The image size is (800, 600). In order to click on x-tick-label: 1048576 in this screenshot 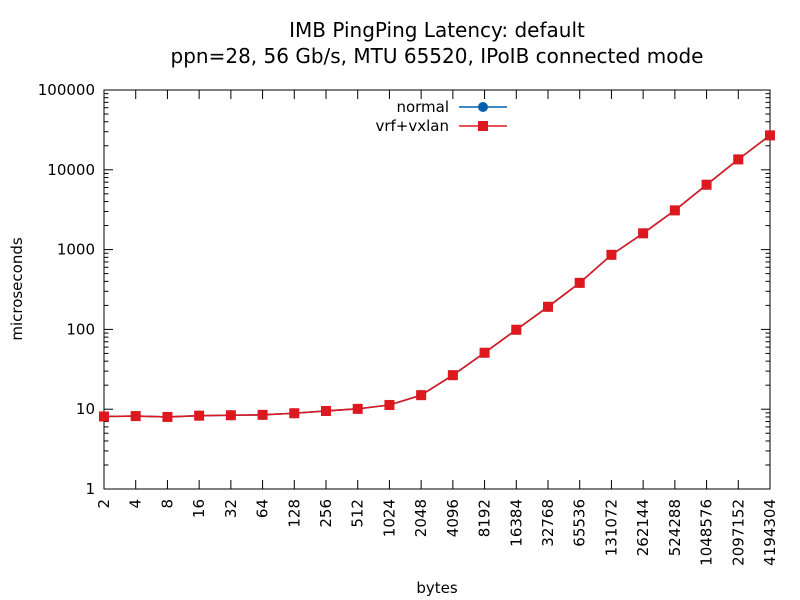, I will do `click(707, 532)`.